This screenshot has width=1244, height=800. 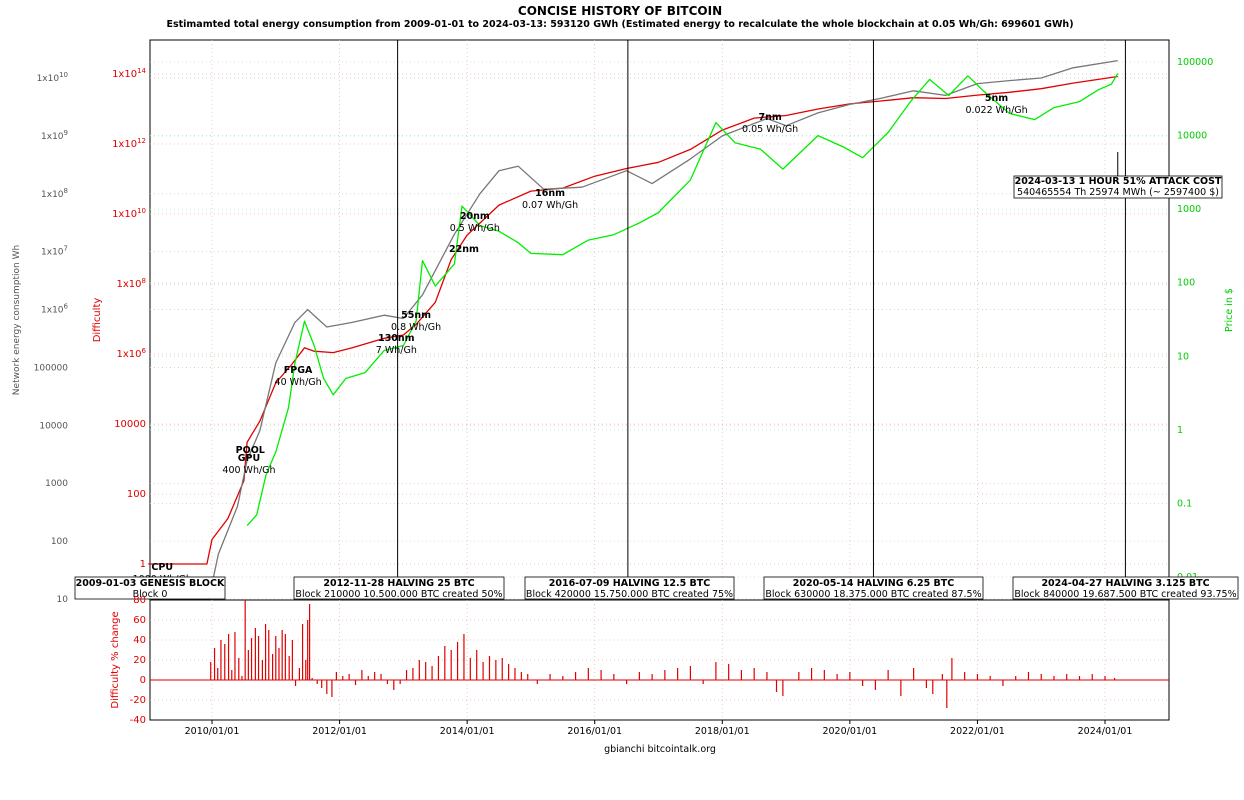 I want to click on event-text: Block 0, so click(x=150, y=594).